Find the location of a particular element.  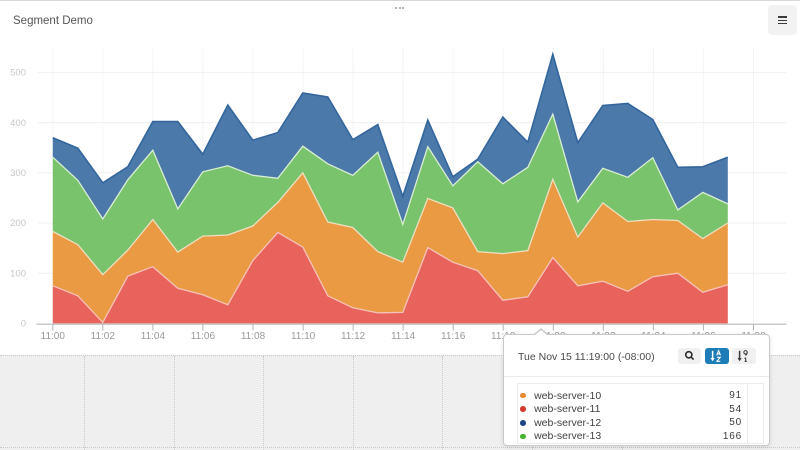

svg-text: 11:12 is located at coordinates (353, 336).